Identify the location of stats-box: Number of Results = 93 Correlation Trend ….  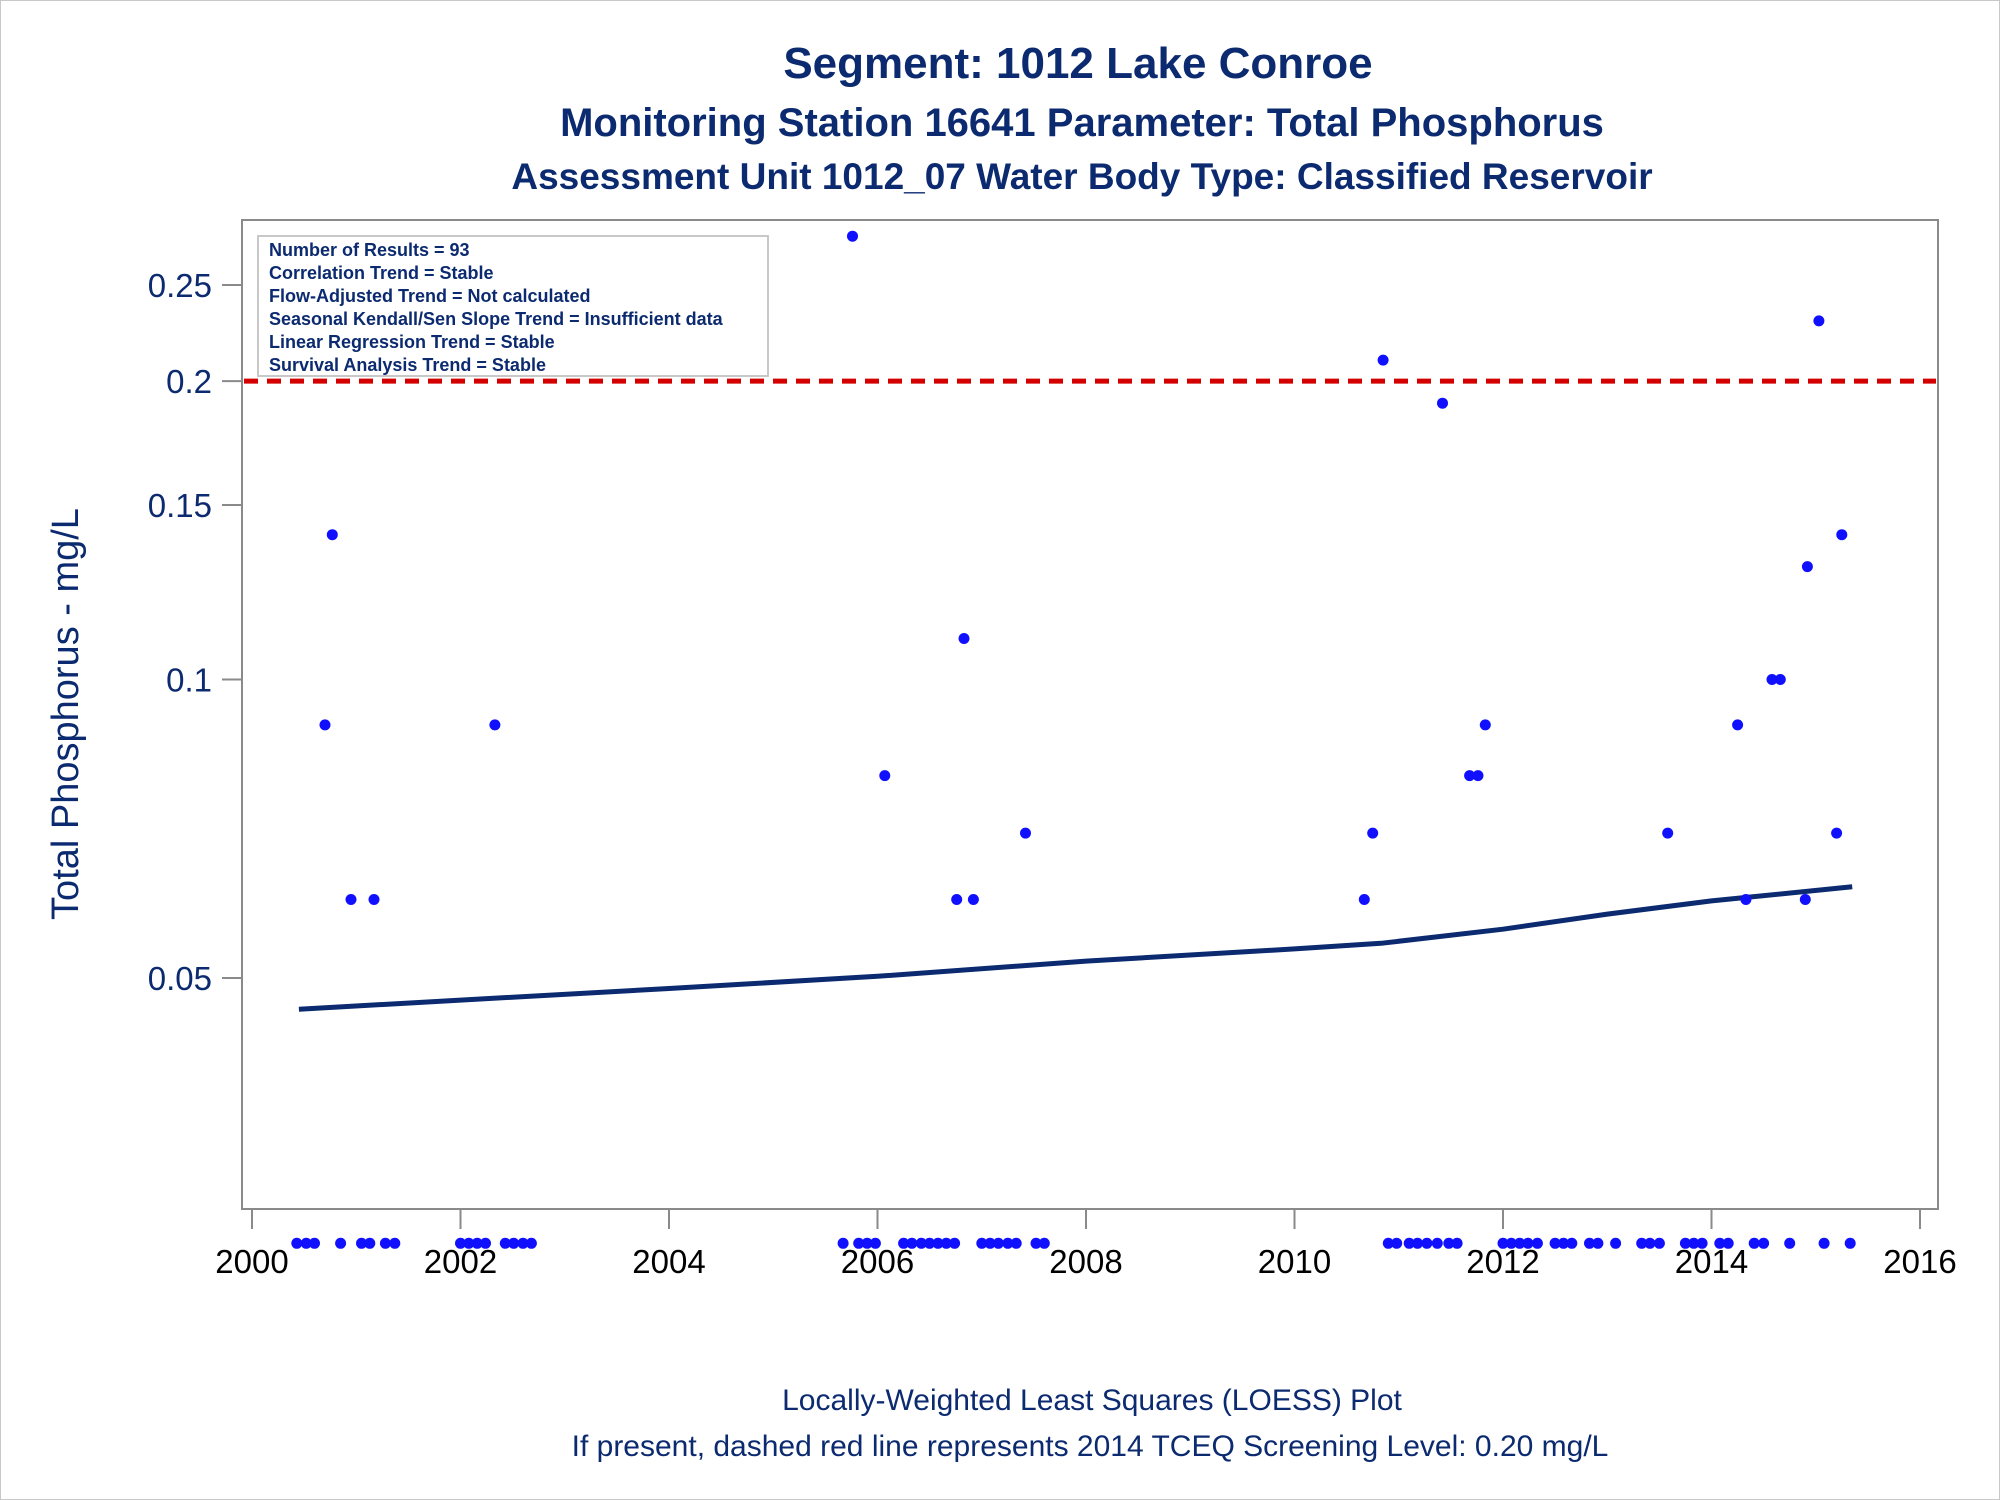
(513, 306).